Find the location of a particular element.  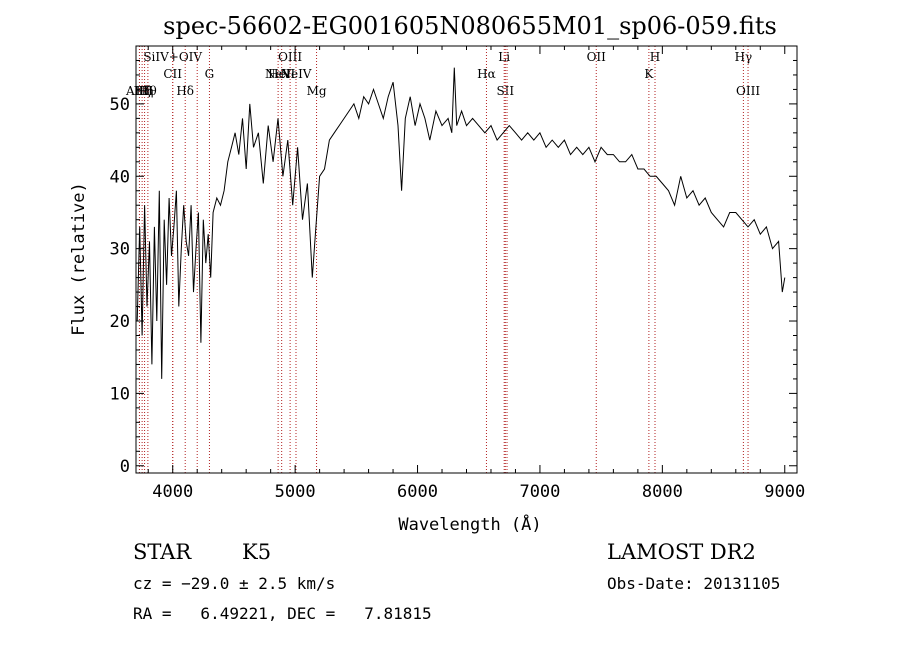

line-marker-label: NeIV is located at coordinates (295, 74).